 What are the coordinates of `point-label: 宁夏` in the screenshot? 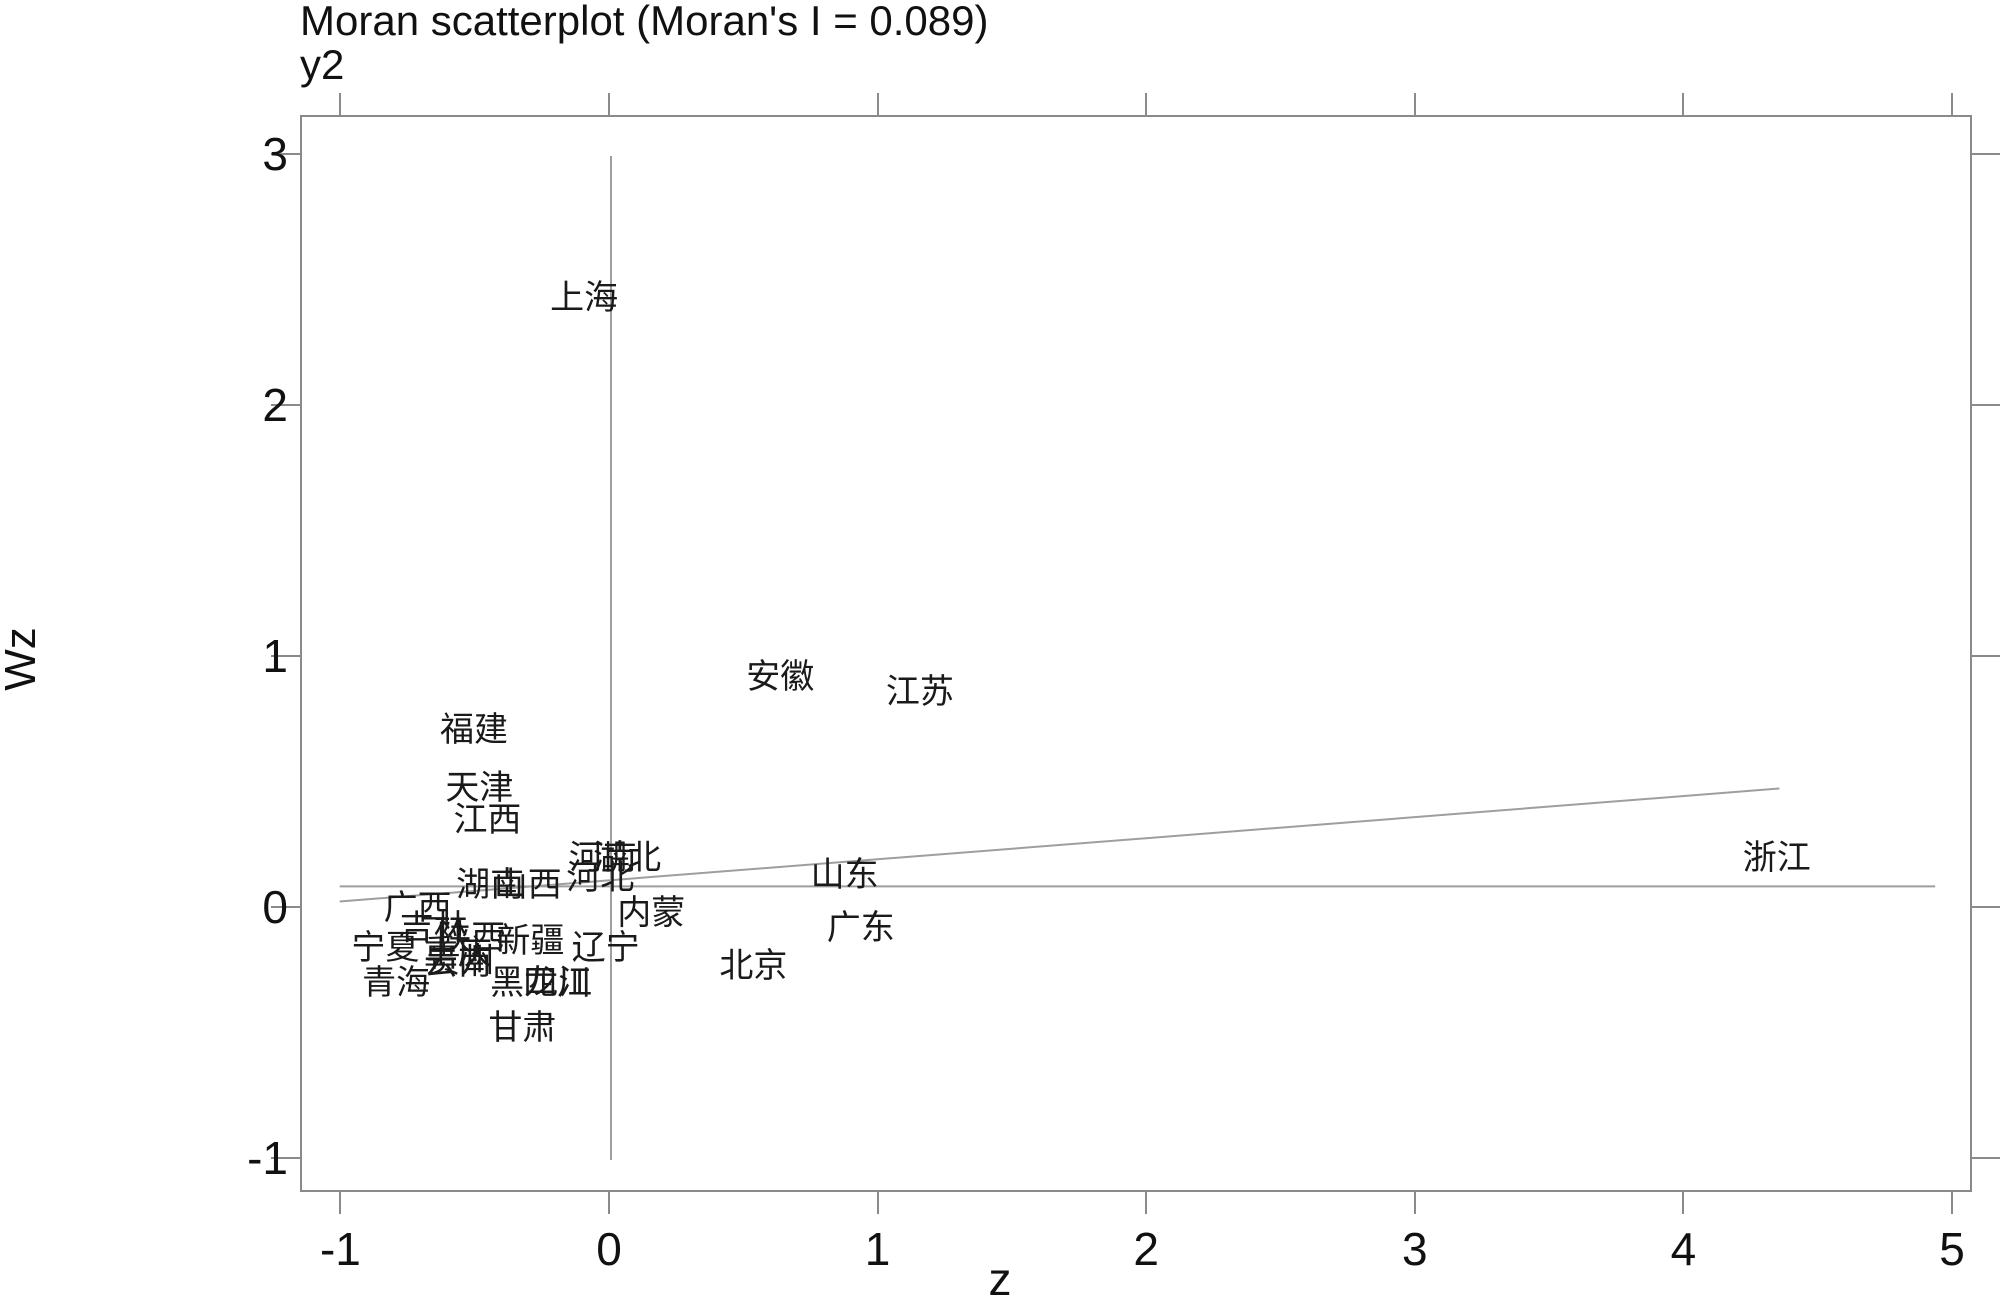 It's located at (385, 949).